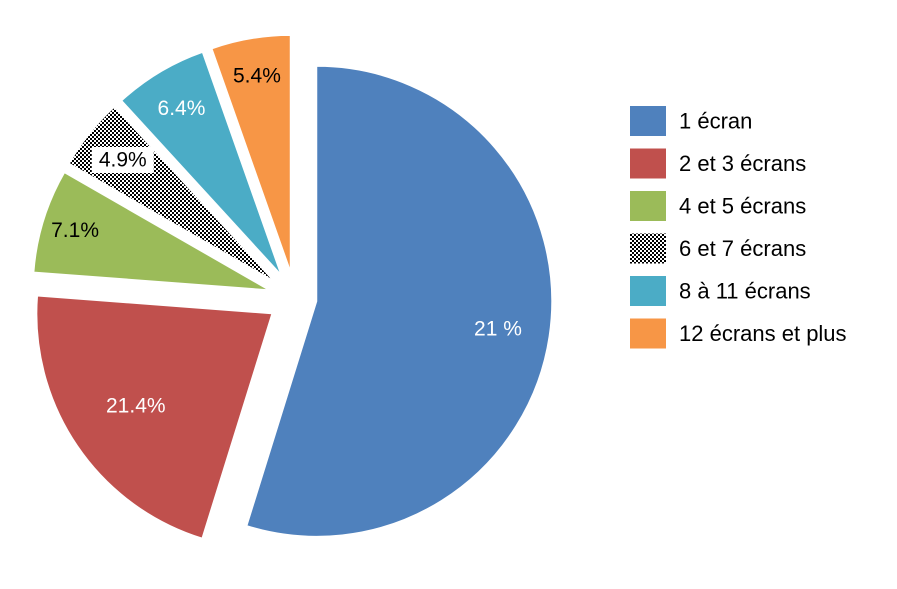 This screenshot has width=897, height=589. What do you see at coordinates (715, 121) in the screenshot?
I see `legend-label-1: 1 écran` at bounding box center [715, 121].